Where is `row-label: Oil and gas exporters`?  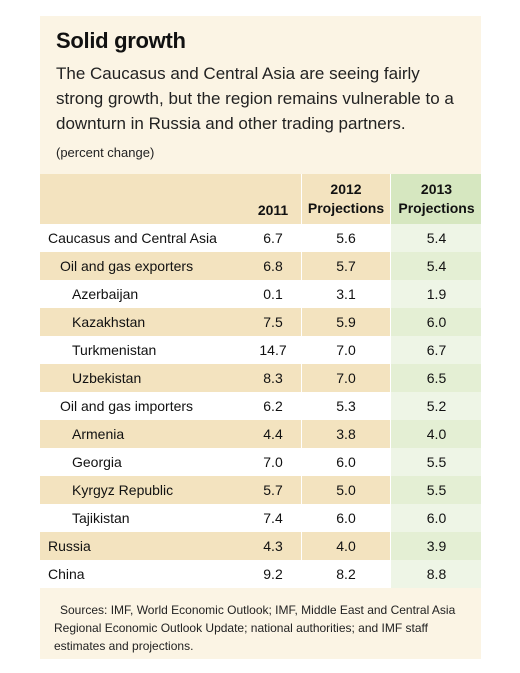
row-label: Oil and gas exporters is located at coordinates (127, 266).